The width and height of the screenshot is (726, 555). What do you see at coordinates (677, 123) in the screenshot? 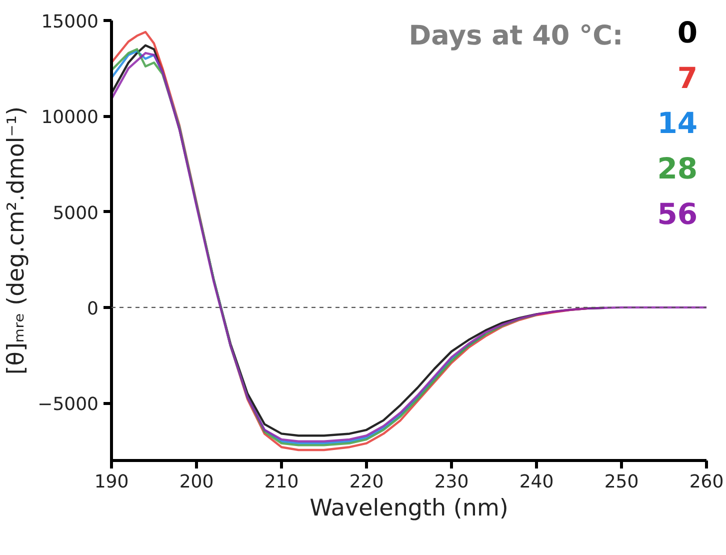
I see `text: 14` at bounding box center [677, 123].